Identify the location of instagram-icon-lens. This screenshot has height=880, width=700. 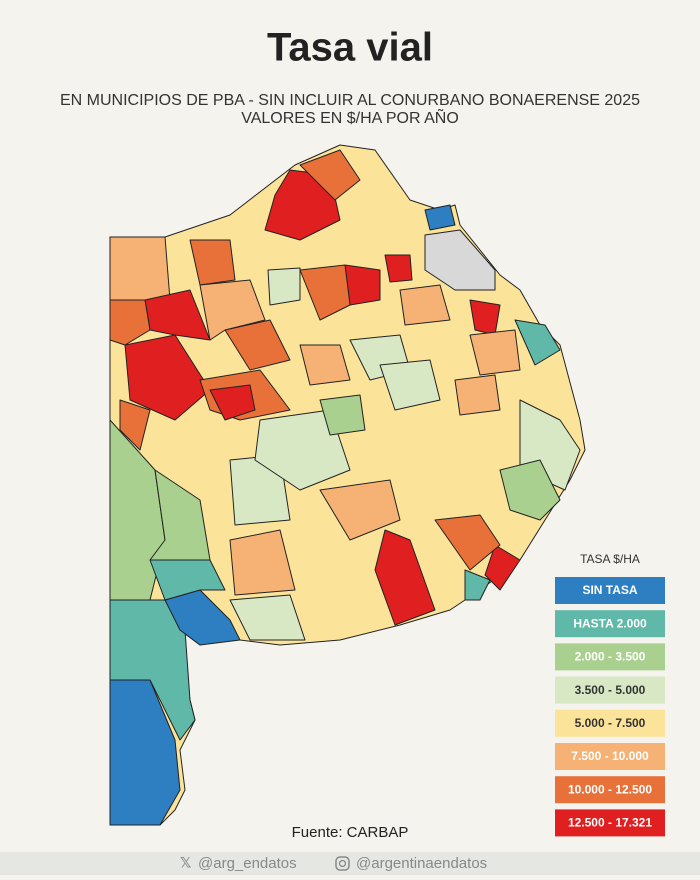
(342, 863).